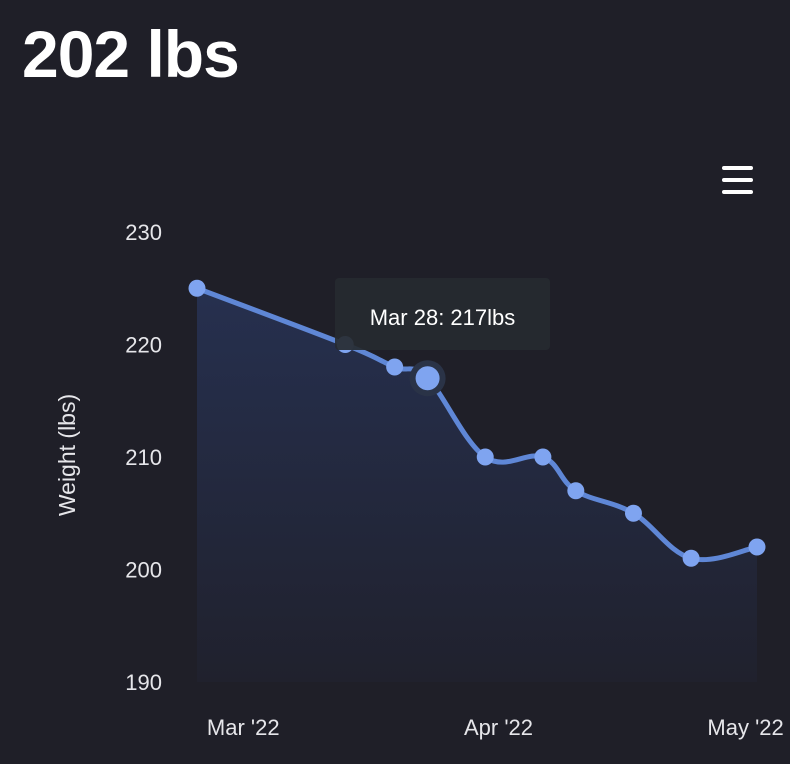 The width and height of the screenshot is (790, 764). What do you see at coordinates (143, 457) in the screenshot?
I see `y-tick-label: 210` at bounding box center [143, 457].